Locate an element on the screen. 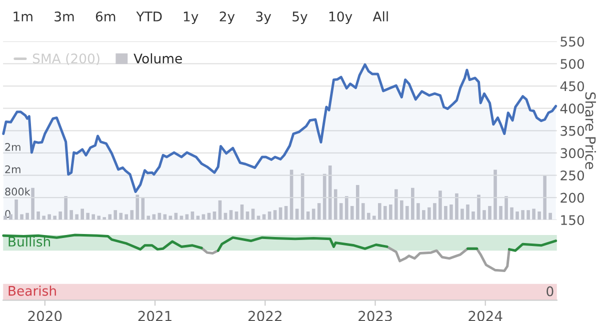  y-axis-title: Share Price is located at coordinates (590, 131).